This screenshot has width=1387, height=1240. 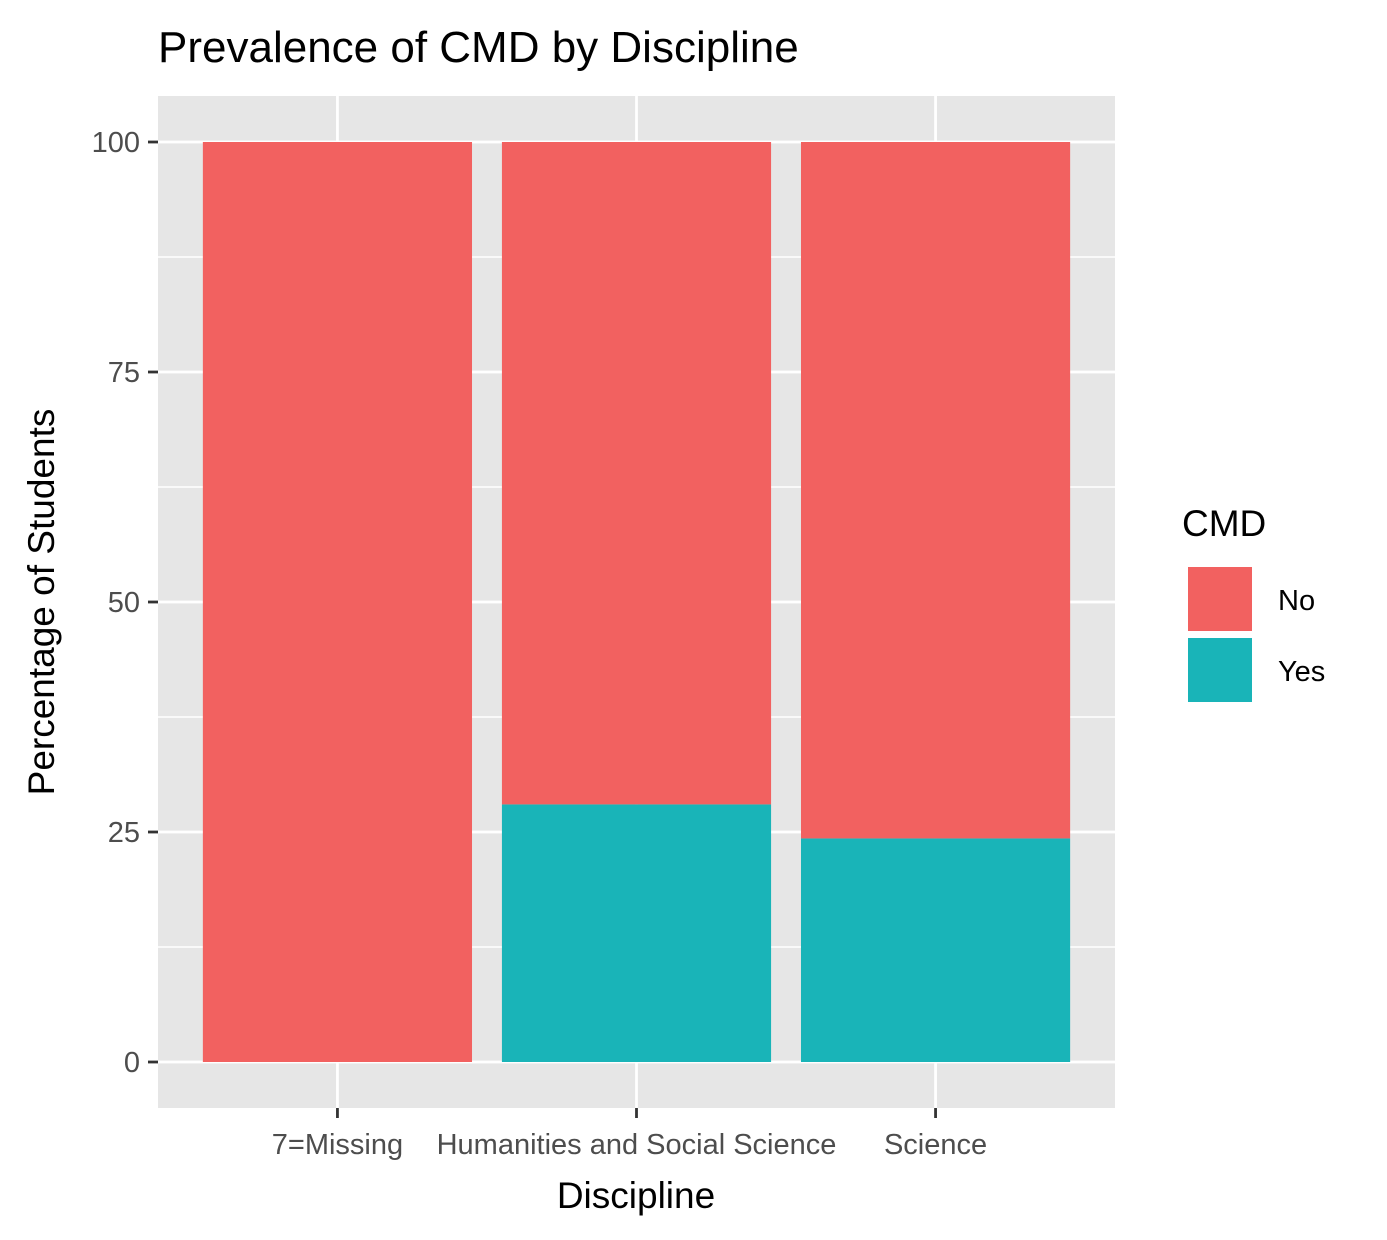 I want to click on chart-title: Prevalence of CMD by Discipline, so click(x=478, y=47).